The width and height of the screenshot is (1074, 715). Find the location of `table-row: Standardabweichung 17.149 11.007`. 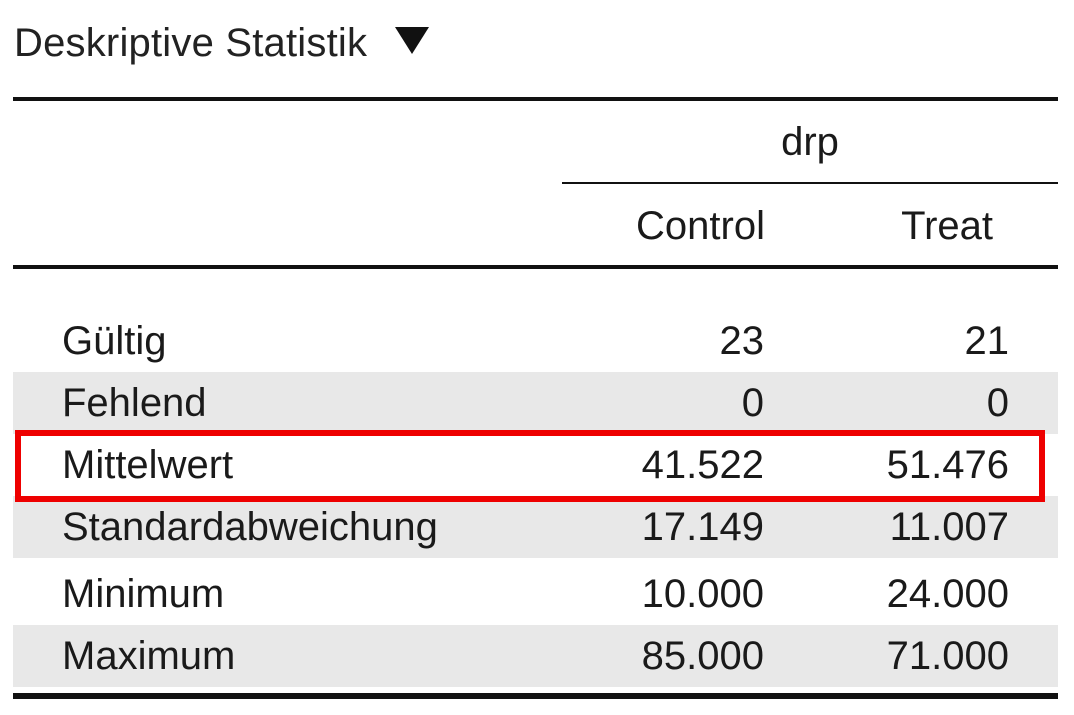

table-row: Standardabweichung 17.149 11.007 is located at coordinates (535, 527).